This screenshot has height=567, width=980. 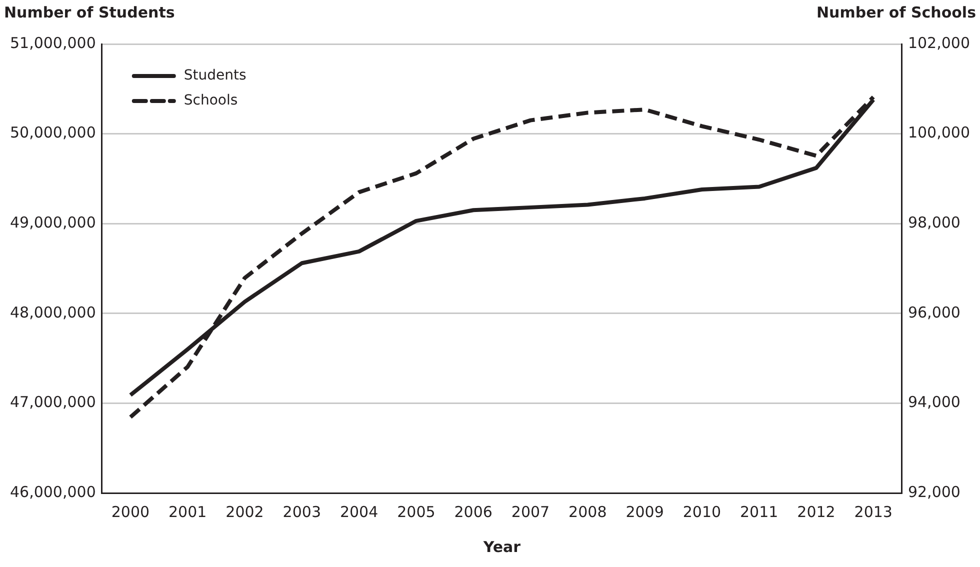 I want to click on x-tick-label: 2004, so click(x=359, y=511).